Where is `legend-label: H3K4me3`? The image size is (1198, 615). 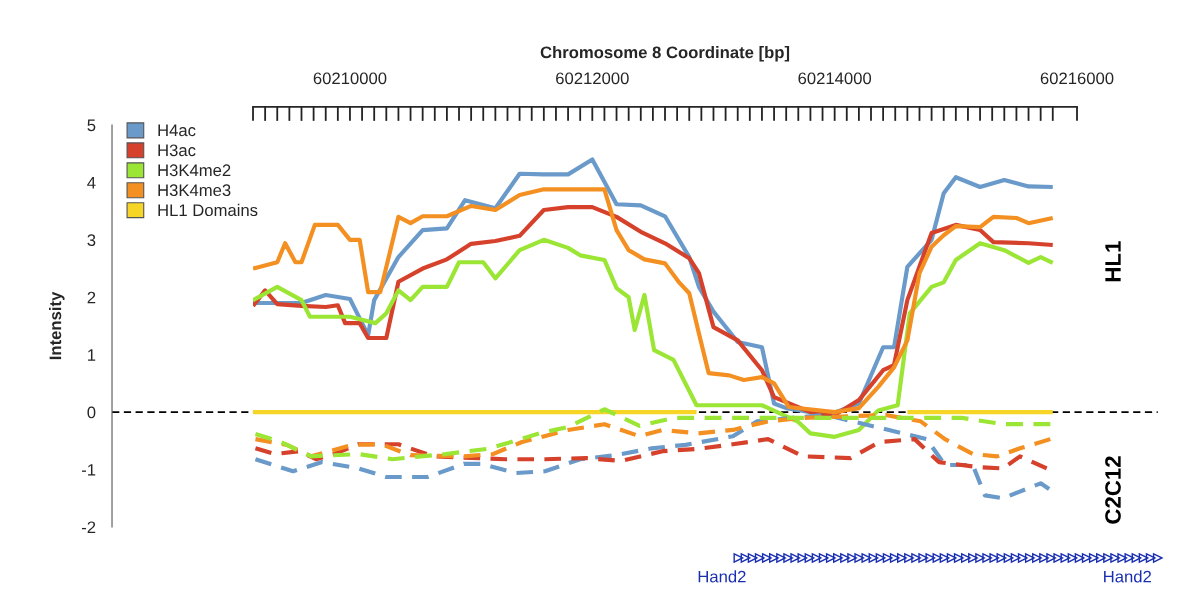 legend-label: H3K4me3 is located at coordinates (194, 190).